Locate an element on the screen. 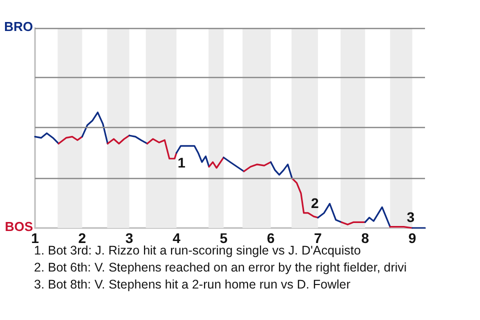 The height and width of the screenshot is (320, 480). x-tick-label: 5 is located at coordinates (224, 238).